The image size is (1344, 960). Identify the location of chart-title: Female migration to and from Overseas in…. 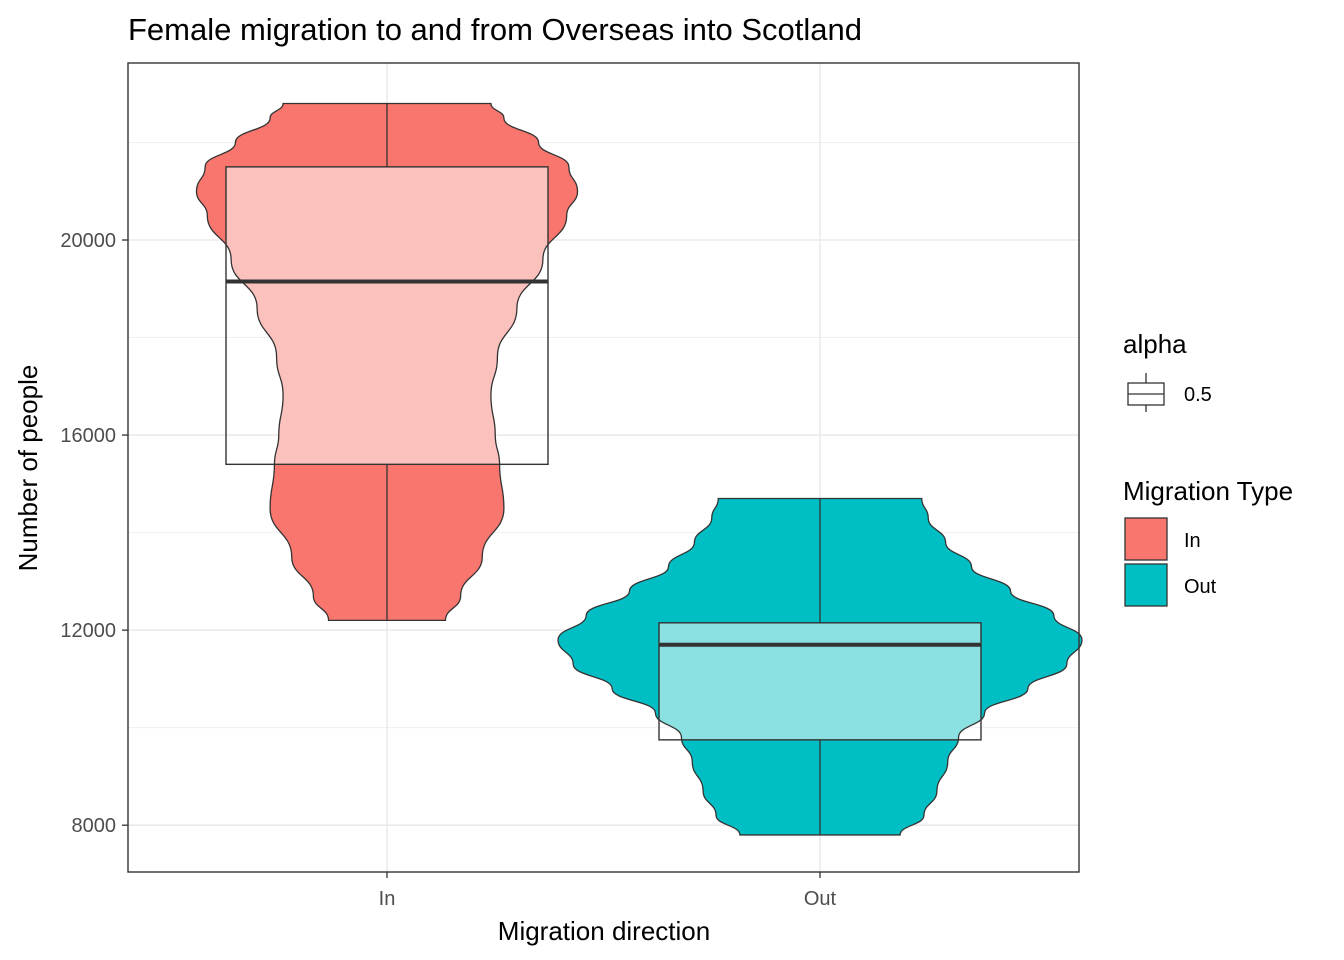
(495, 29).